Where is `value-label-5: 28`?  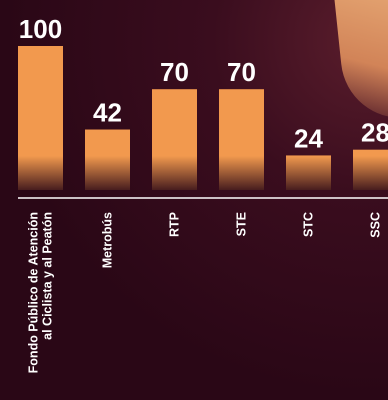
value-label-5: 28 is located at coordinates (374, 133).